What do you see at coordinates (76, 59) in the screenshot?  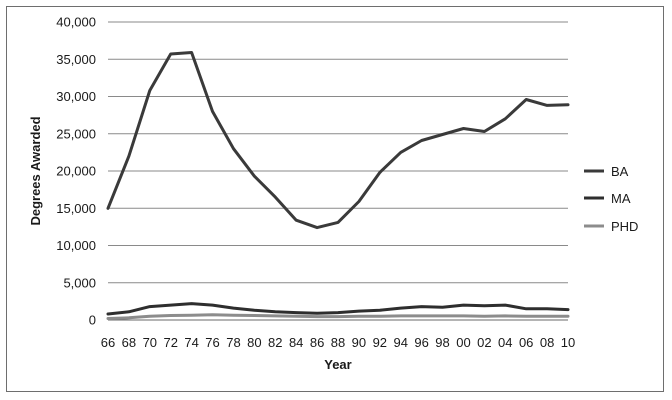 I see `y-tick-label: 35,000` at bounding box center [76, 59].